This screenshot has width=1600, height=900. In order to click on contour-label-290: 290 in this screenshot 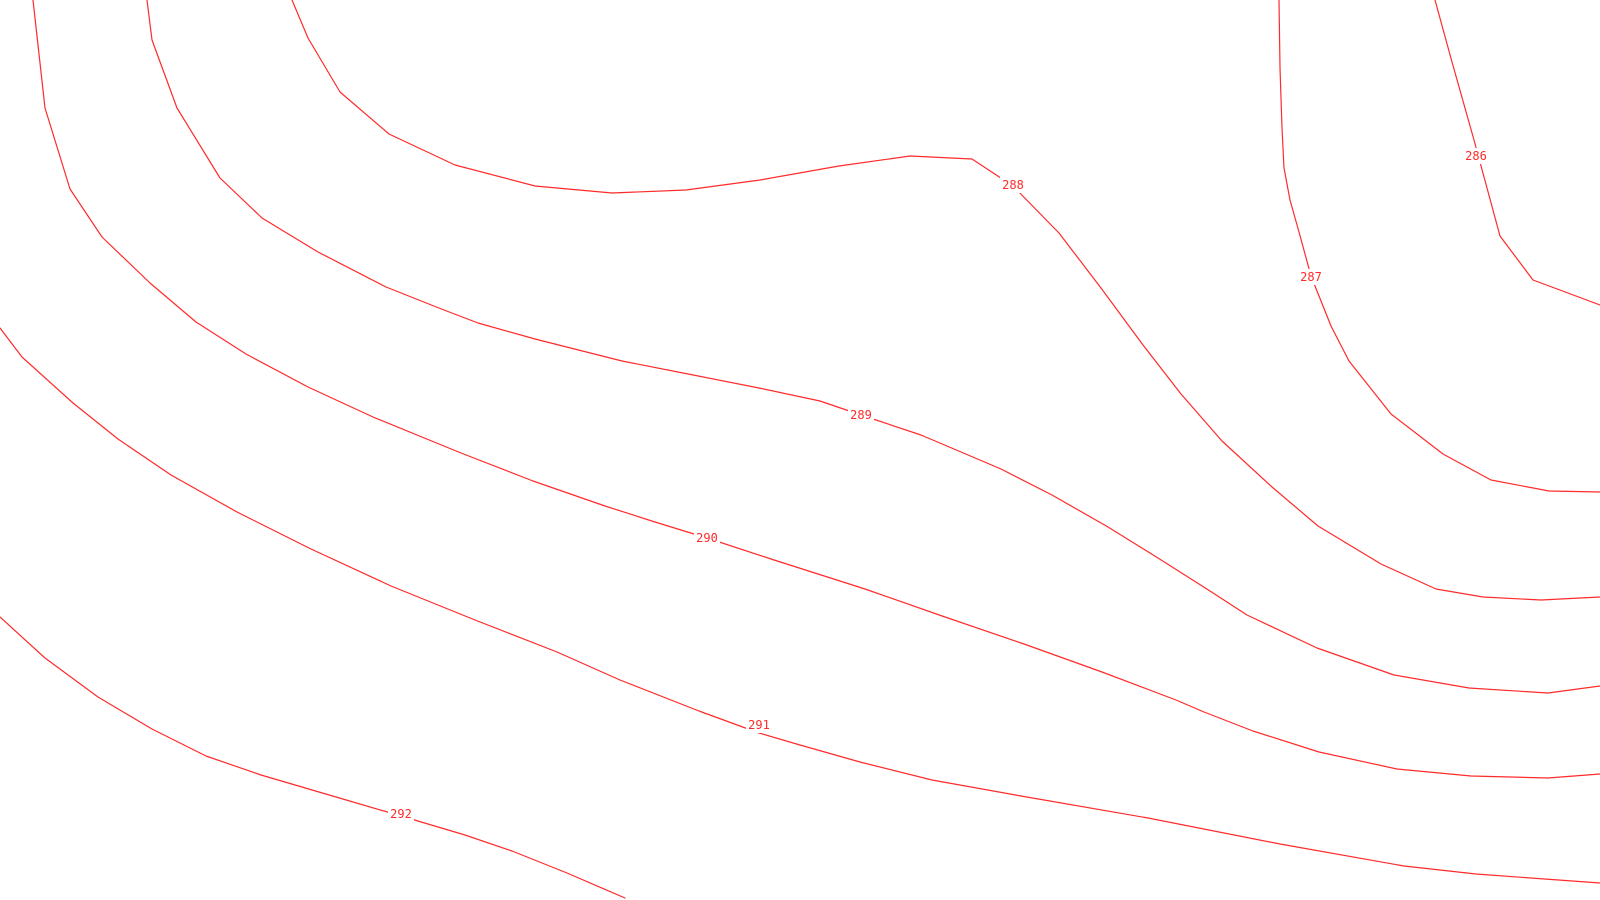, I will do `click(707, 538)`.